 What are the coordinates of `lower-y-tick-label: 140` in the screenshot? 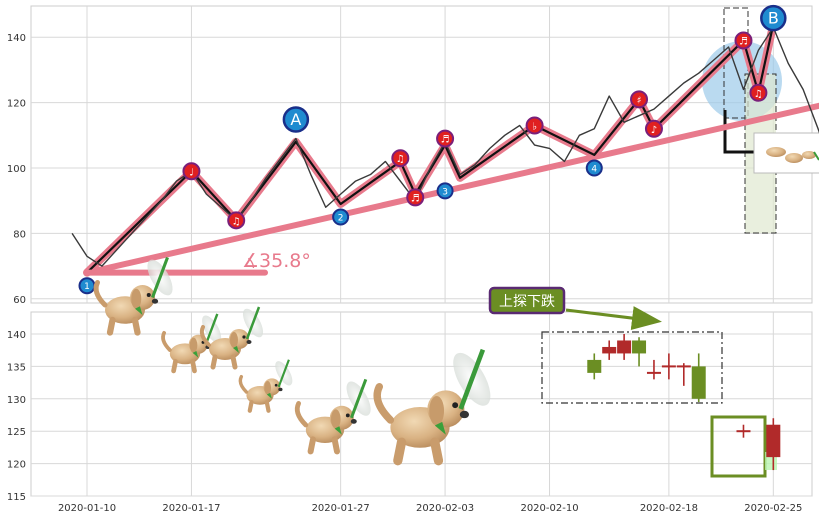 It's located at (16, 335).